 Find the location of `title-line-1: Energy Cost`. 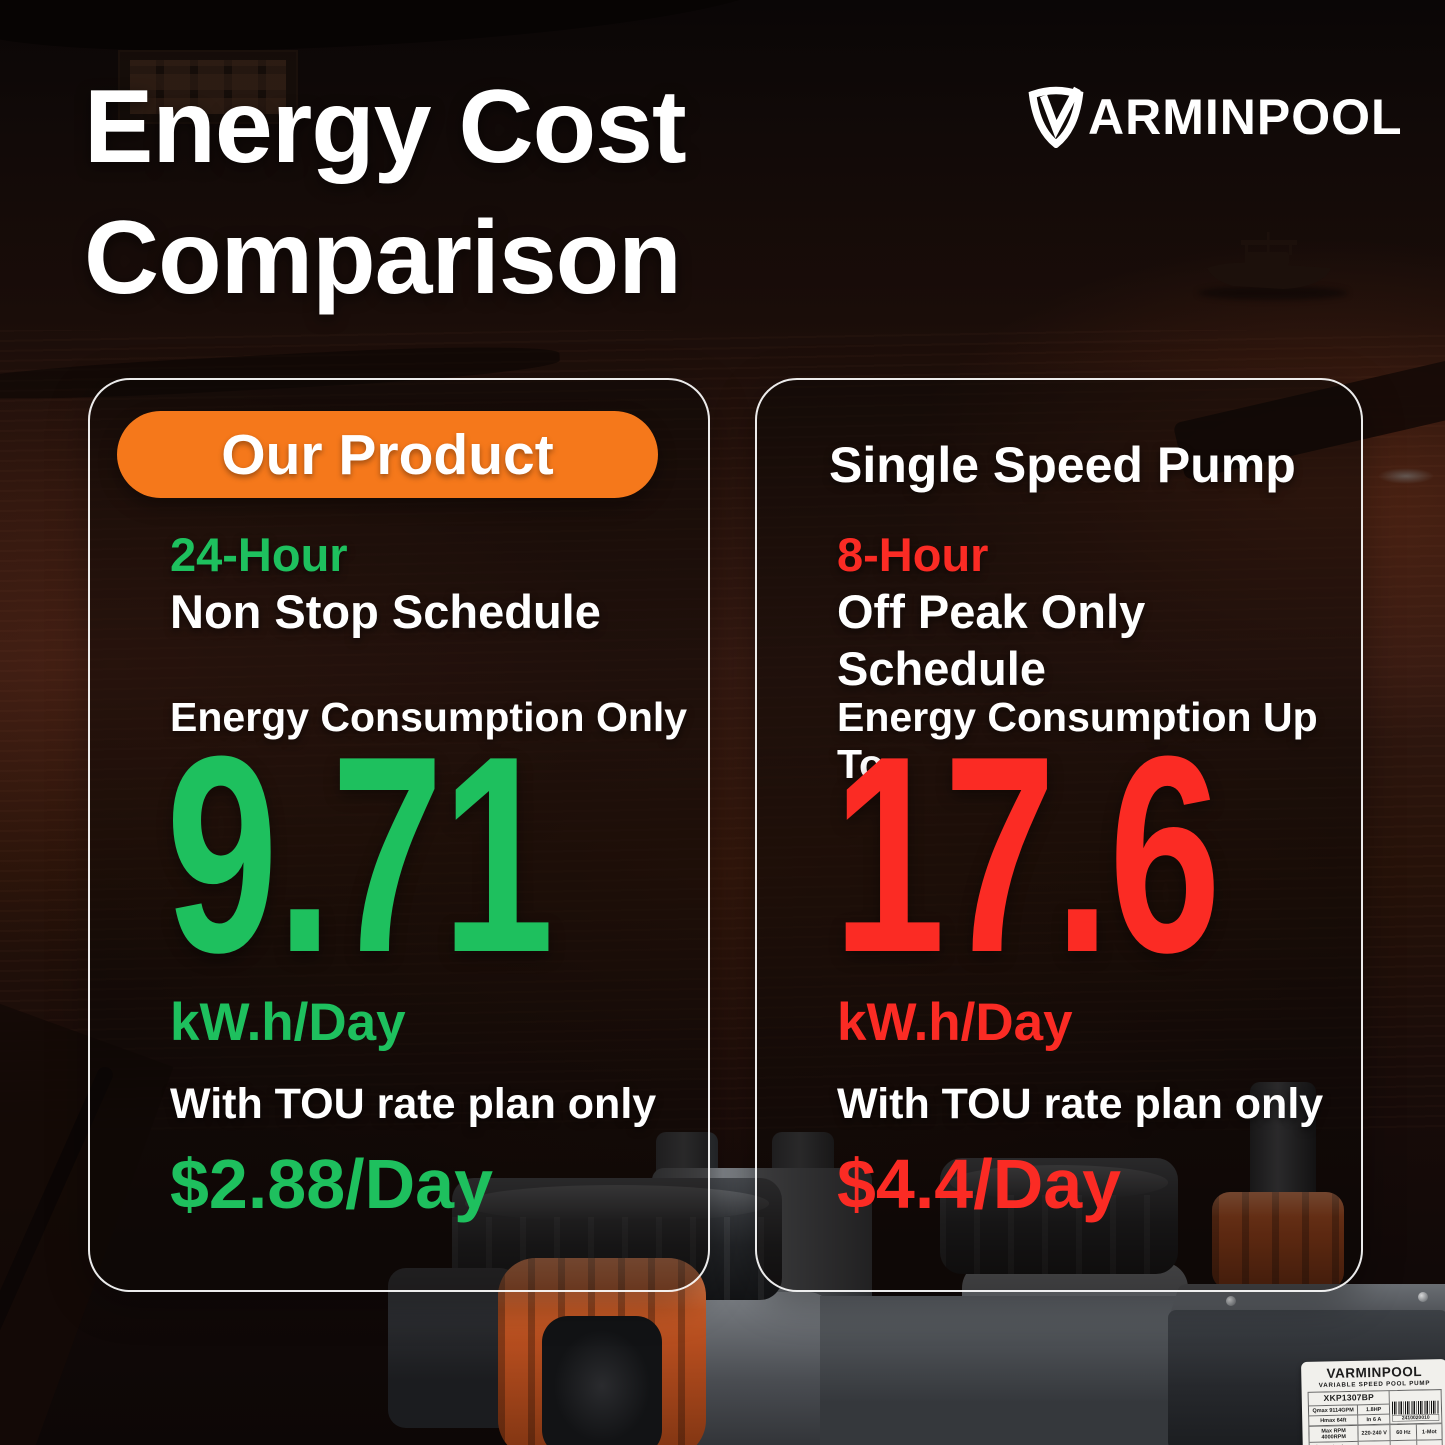

title-line-1: Energy Cost is located at coordinates (385, 127).